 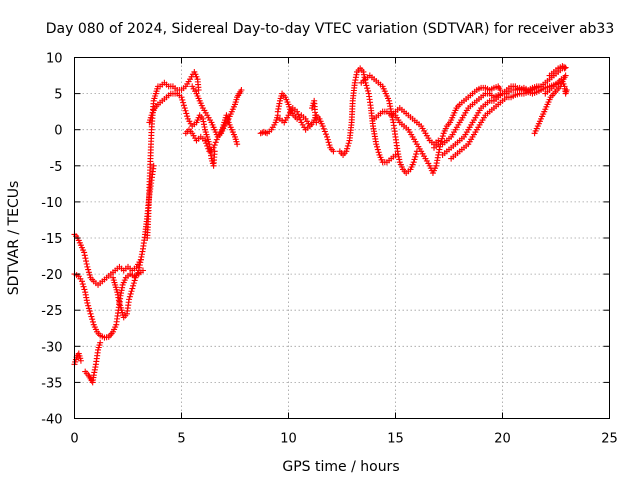 What do you see at coordinates (56, 167) in the screenshot?
I see `y-tick-label: -5` at bounding box center [56, 167].